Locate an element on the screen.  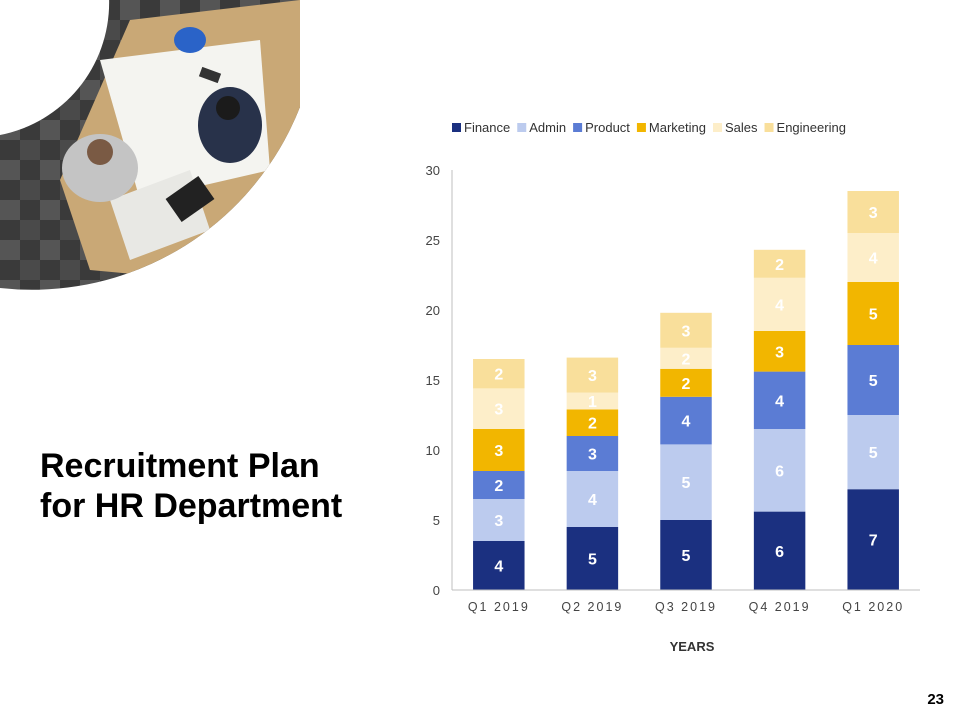
bar-stack-q4-2019: 6 6 4 3 4 2 is located at coordinates (779, 419).